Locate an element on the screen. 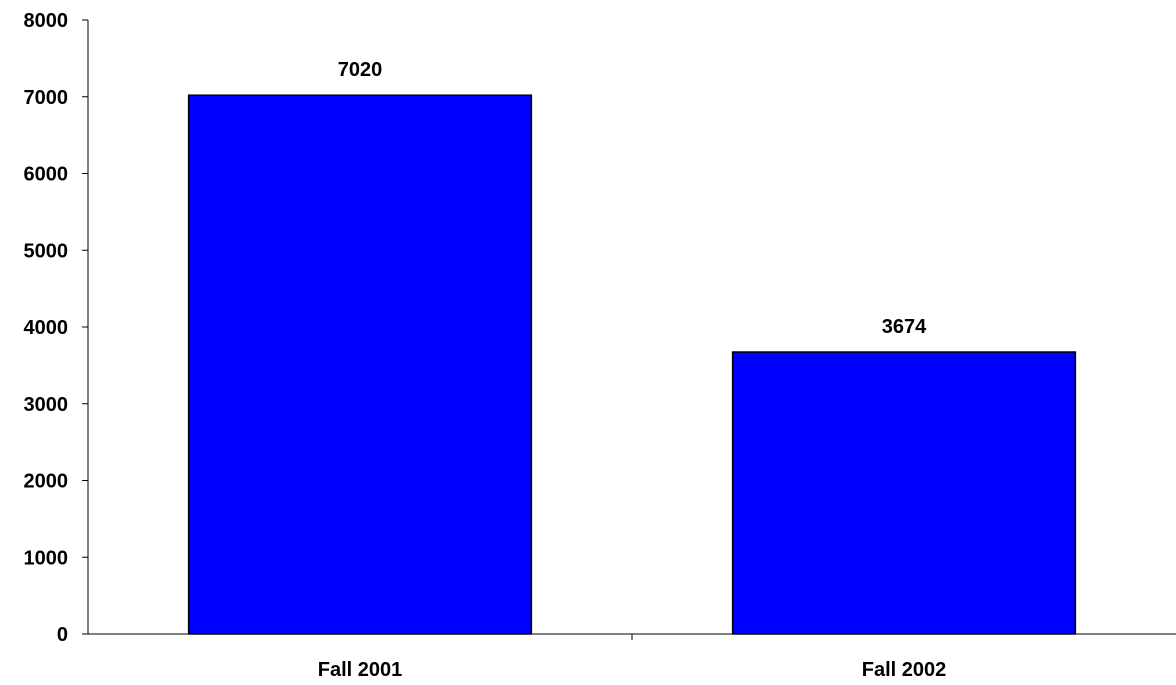 Image resolution: width=1176 pixels, height=685 pixels. bar-fall-2002 is located at coordinates (904, 493).